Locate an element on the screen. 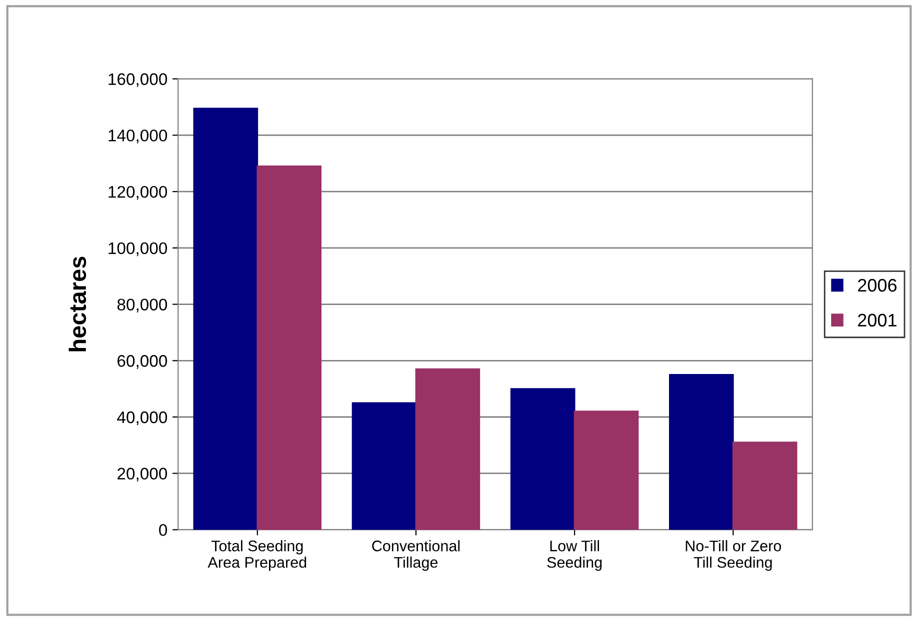 This screenshot has width=918, height=621. legend-label: 2006 is located at coordinates (877, 285).